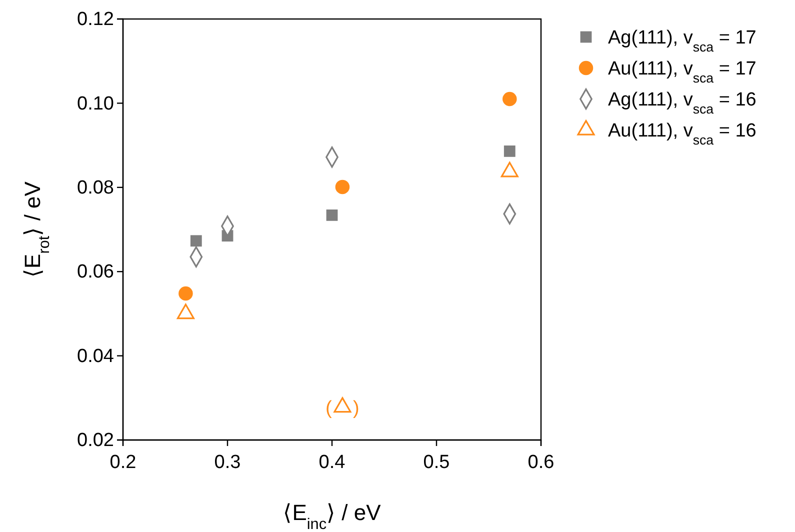  I want to click on y-tick-label: 0.02, so click(95, 441).